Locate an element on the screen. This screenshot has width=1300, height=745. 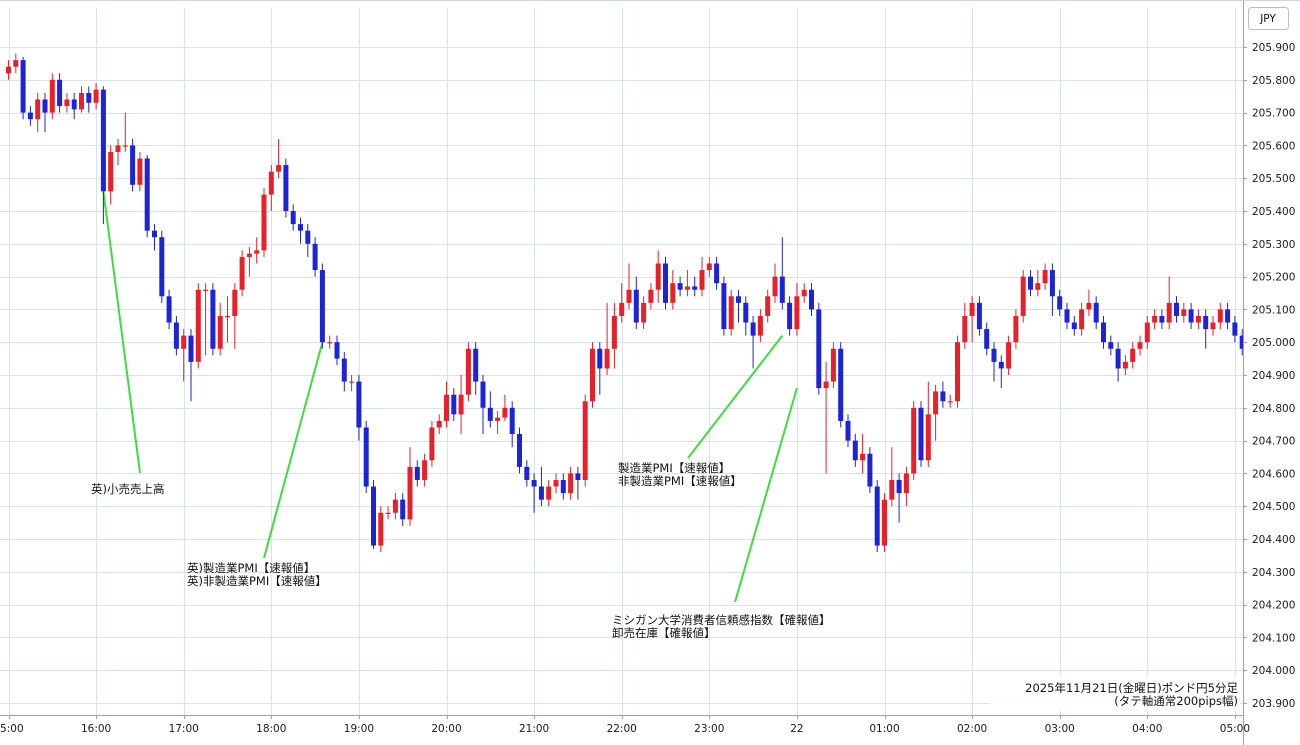
time-scale-bg is located at coordinates (650, 730).